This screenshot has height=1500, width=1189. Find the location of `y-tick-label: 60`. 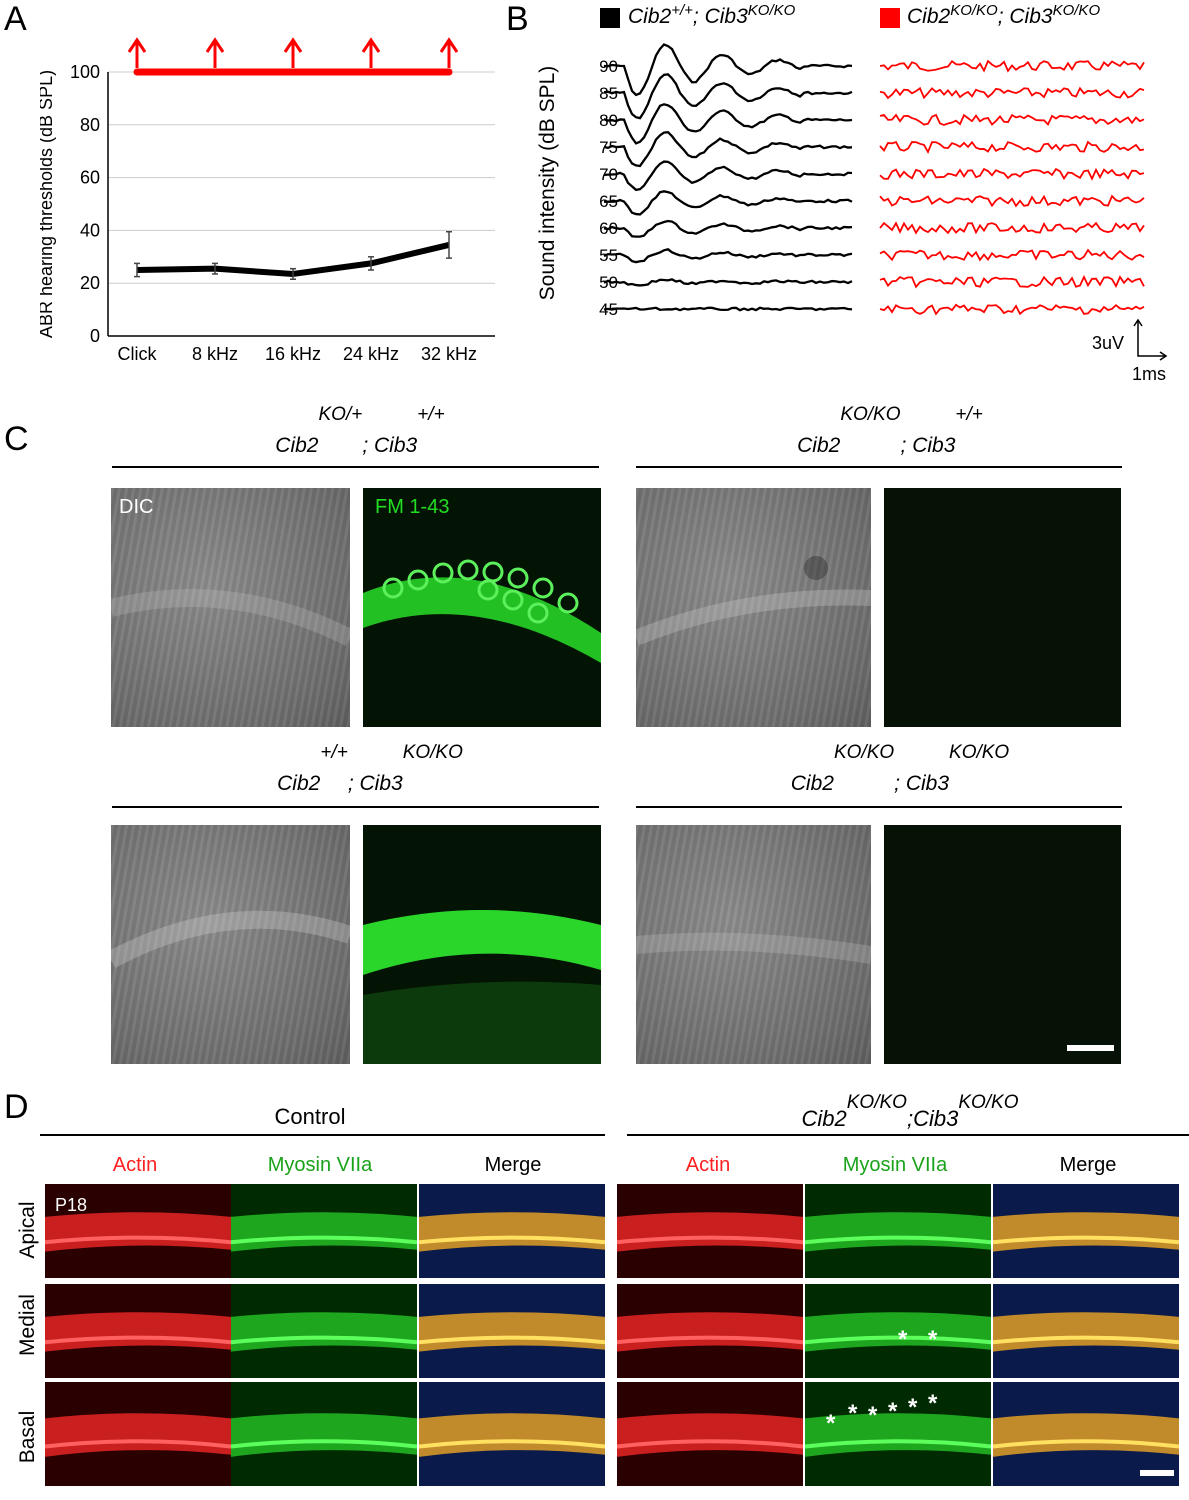

y-tick-label: 60 is located at coordinates (90, 178).